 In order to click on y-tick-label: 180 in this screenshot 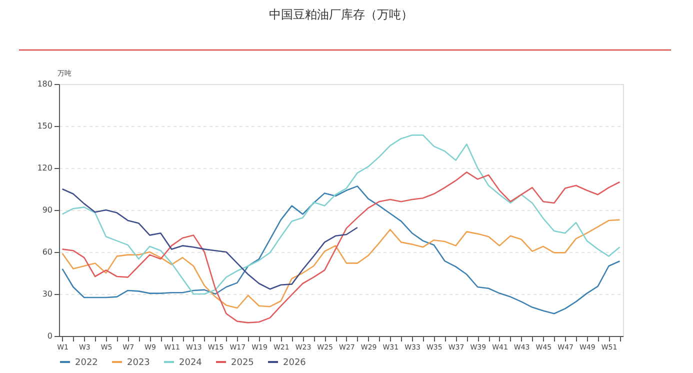, I will do `click(44, 84)`.